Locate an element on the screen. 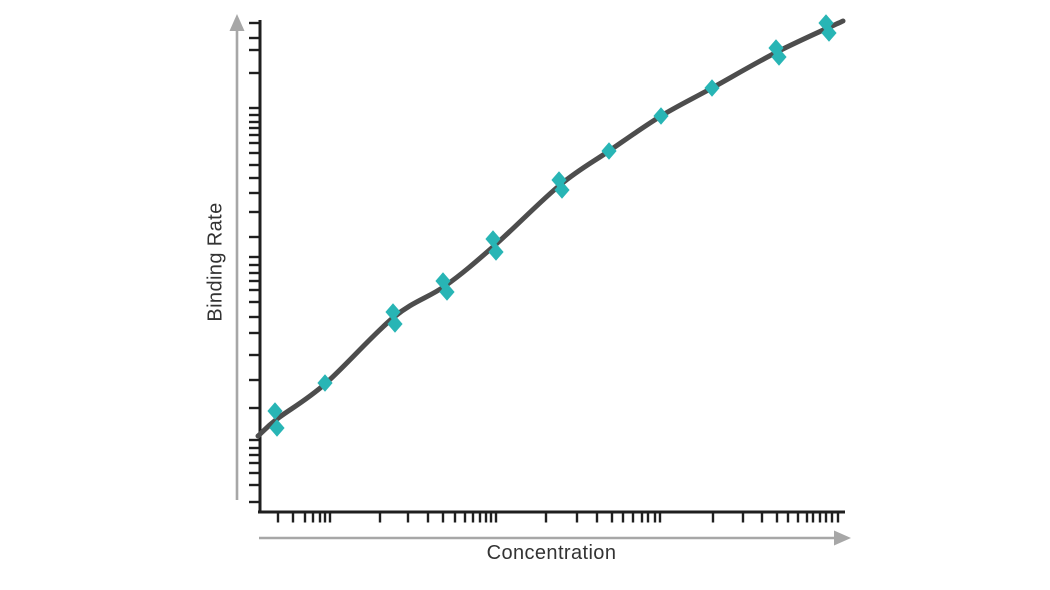 The width and height of the screenshot is (1050, 590). y-axis-label: Binding Rate is located at coordinates (215, 262).